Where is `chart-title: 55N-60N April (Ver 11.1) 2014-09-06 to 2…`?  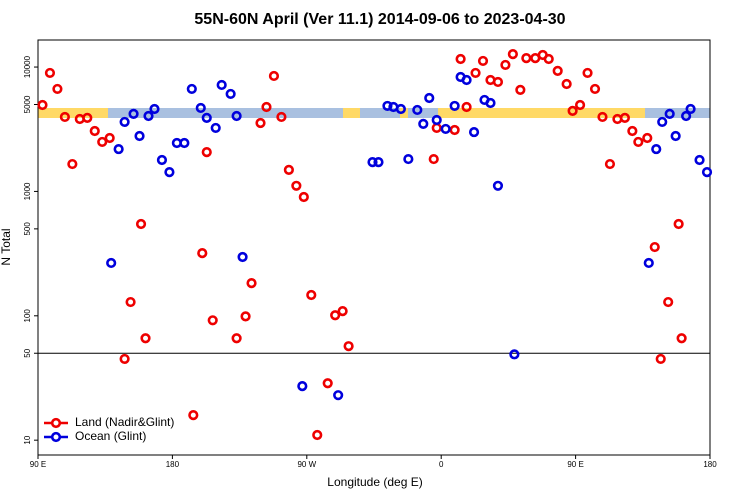 chart-title: 55N-60N April (Ver 11.1) 2014-09-06 to 2… is located at coordinates (379, 19).